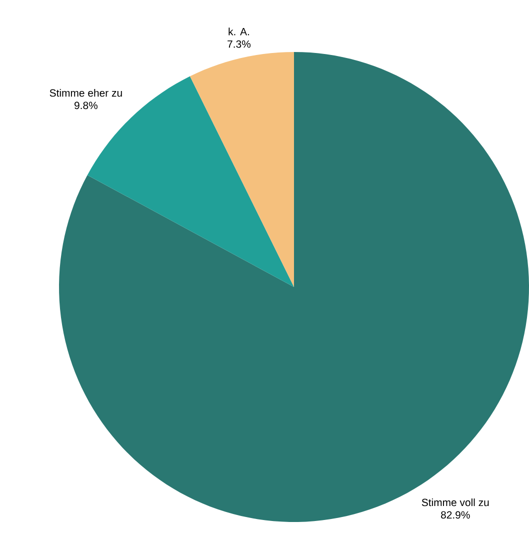 Image resolution: width=529 pixels, height=552 pixels. I want to click on slice-label: Stimme voll zu, so click(455, 502).